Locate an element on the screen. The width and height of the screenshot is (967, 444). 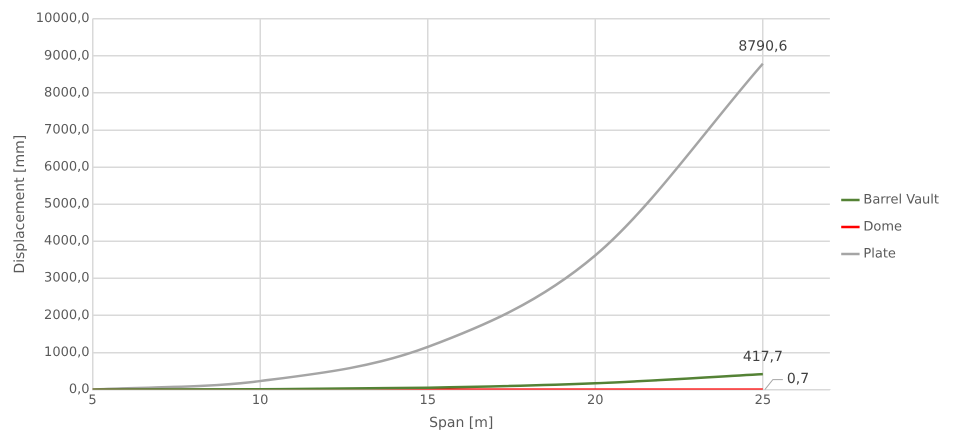
x-tick-label: 10 is located at coordinates (260, 400).